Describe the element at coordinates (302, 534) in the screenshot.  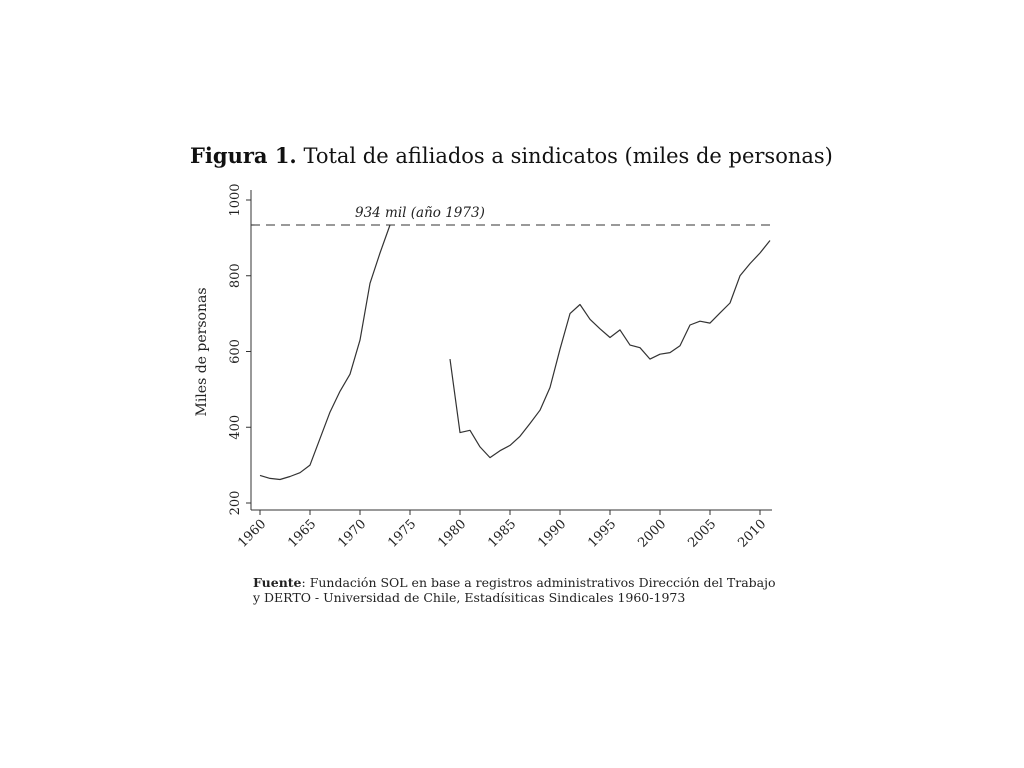
I see `x-tick-label: 1965` at that location.